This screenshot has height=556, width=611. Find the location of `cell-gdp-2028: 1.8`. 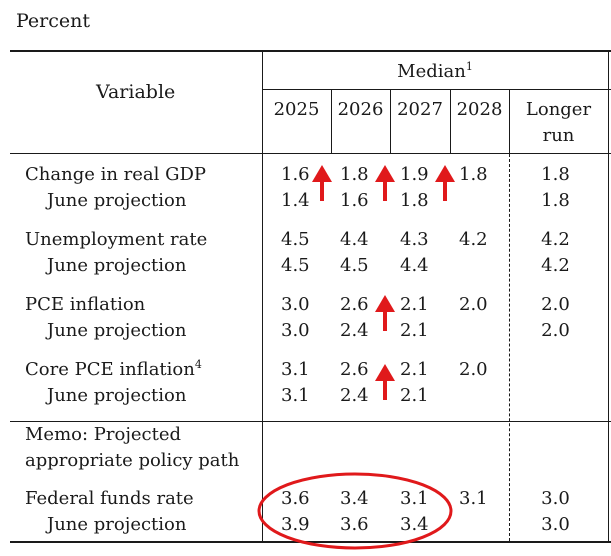

cell-gdp-2028: 1.8 is located at coordinates (473, 174).